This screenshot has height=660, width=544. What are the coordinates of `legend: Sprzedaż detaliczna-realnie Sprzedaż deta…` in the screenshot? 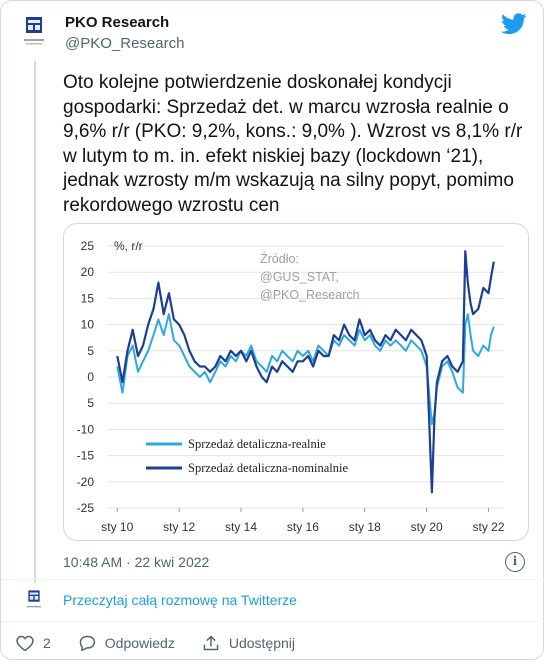 It's located at (247, 456).